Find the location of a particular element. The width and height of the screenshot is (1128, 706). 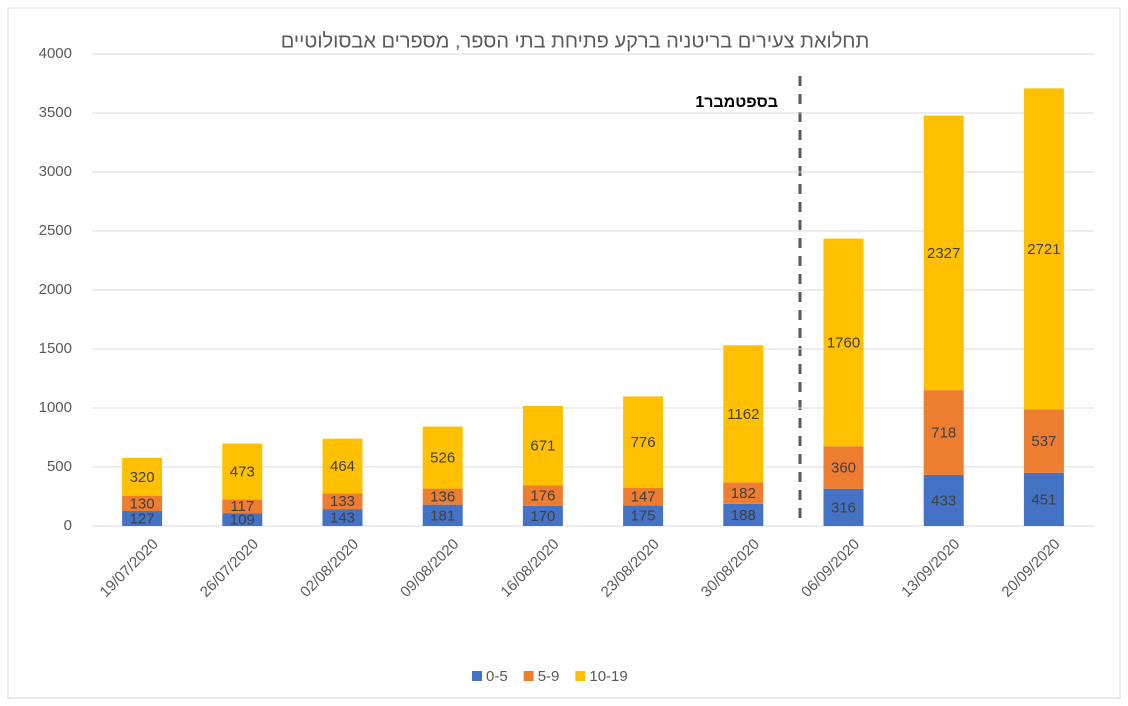

data-label: 1162 is located at coordinates (743, 414).